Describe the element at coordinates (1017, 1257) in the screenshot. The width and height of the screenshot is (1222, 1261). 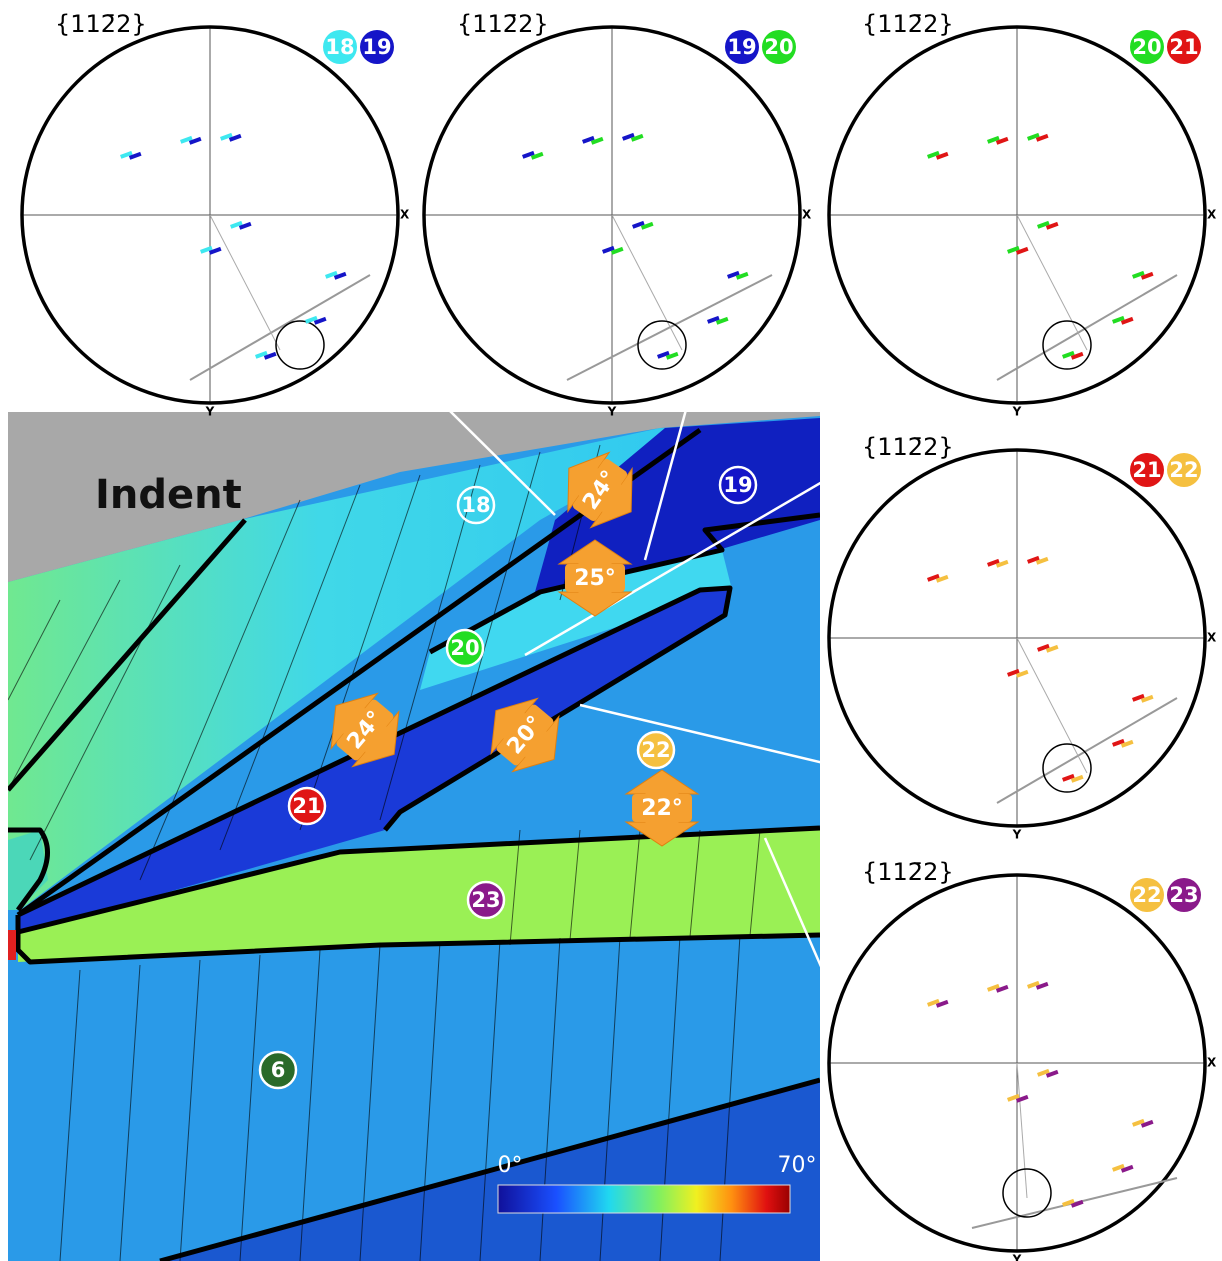
I see `axis-y-label: Y` at that location.